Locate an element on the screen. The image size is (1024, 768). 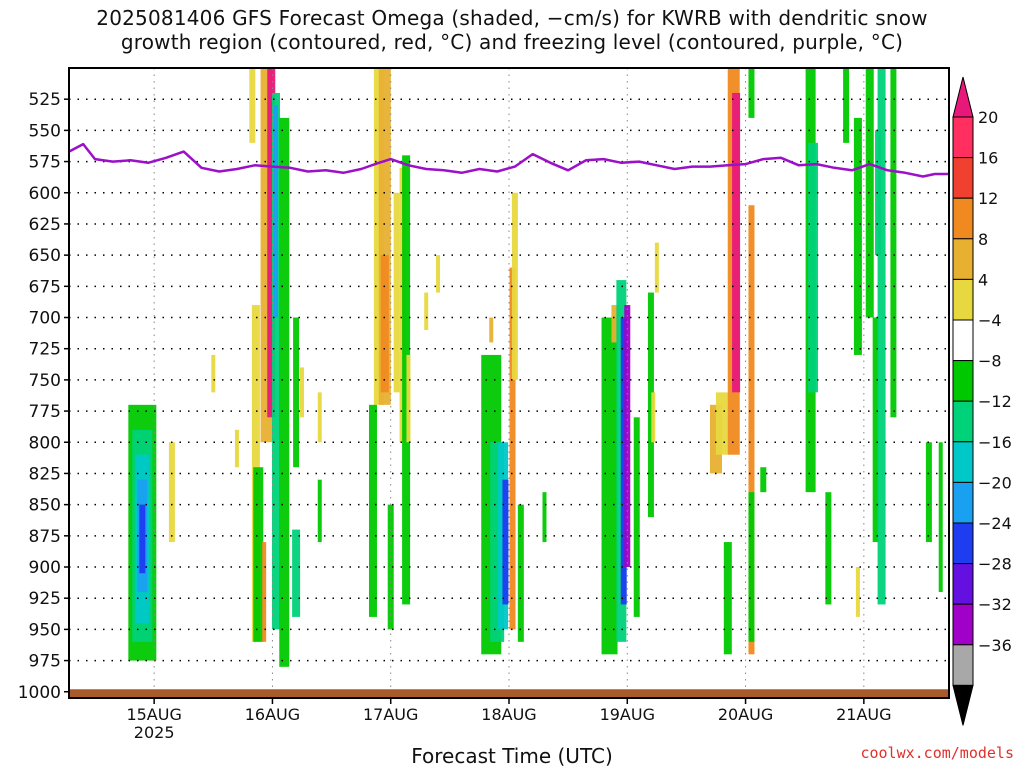
x-tick-label: 18AUG is located at coordinates (508, 714).